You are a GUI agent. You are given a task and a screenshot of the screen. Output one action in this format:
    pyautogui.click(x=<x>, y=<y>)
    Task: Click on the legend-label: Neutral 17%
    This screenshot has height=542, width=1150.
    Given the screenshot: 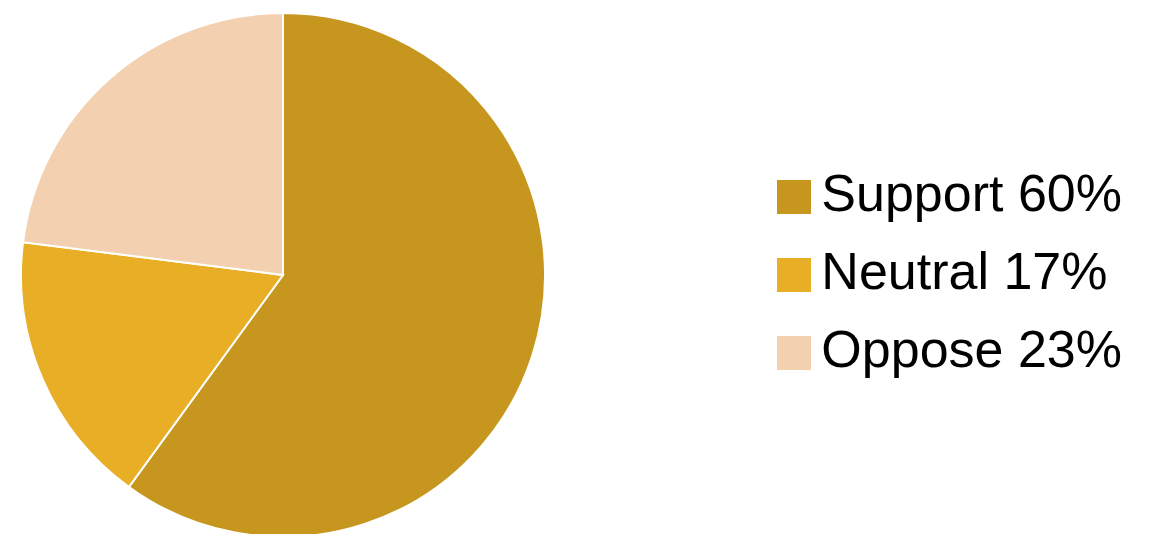 What is the action you would take?
    pyautogui.click(x=964, y=271)
    